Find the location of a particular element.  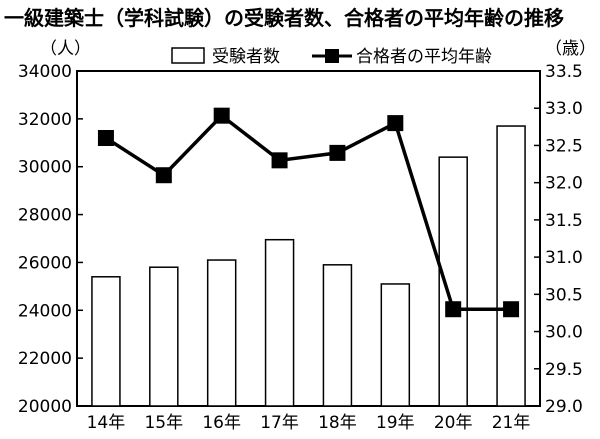

legend: 受験者数 合格者の平均年齢 is located at coordinates (331, 57).